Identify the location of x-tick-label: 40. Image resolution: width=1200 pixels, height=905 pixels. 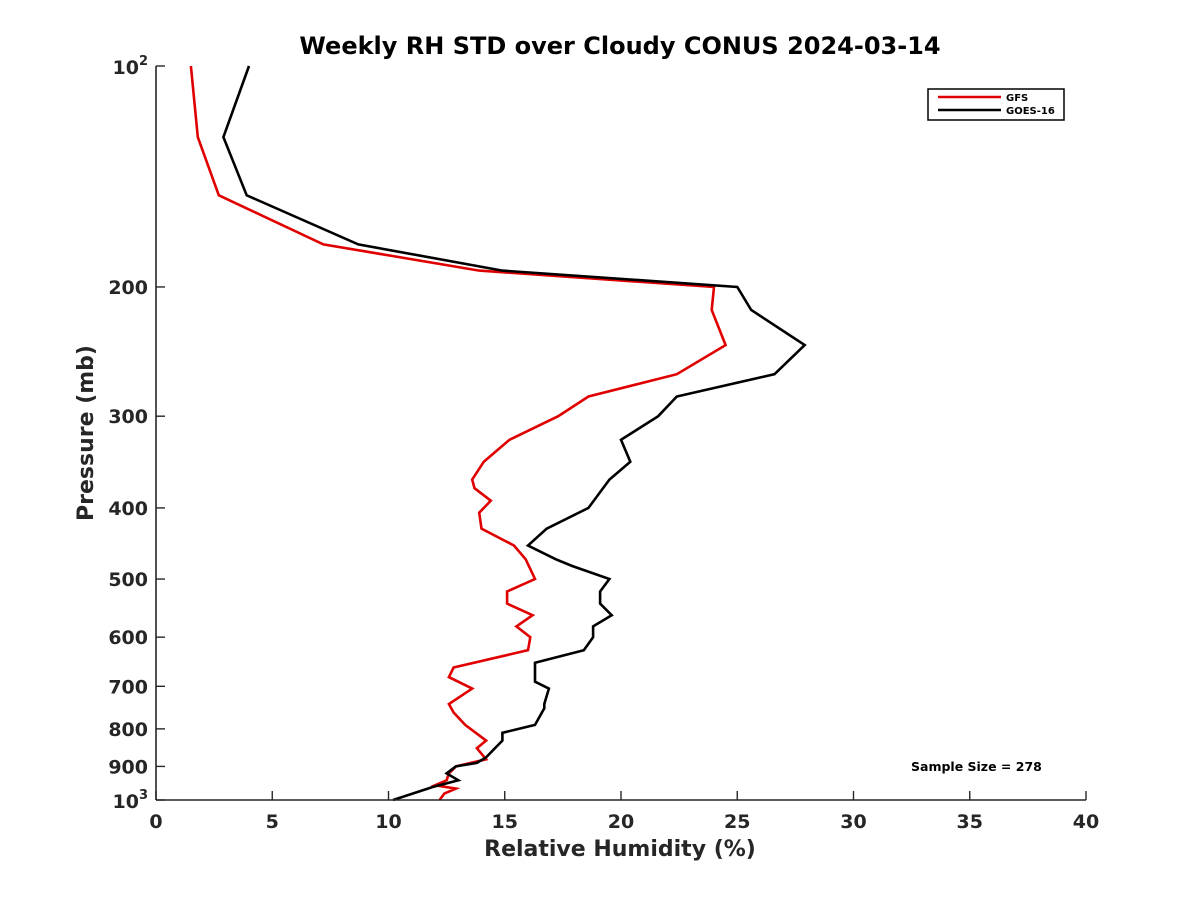
(1086, 822).